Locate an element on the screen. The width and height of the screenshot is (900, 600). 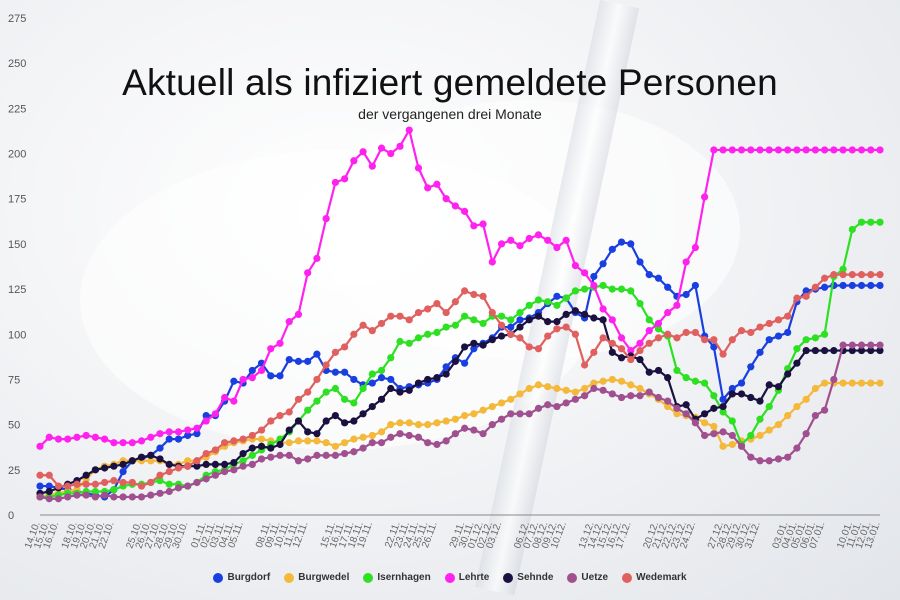
y-tick-label: 225 is located at coordinates (17, 109).